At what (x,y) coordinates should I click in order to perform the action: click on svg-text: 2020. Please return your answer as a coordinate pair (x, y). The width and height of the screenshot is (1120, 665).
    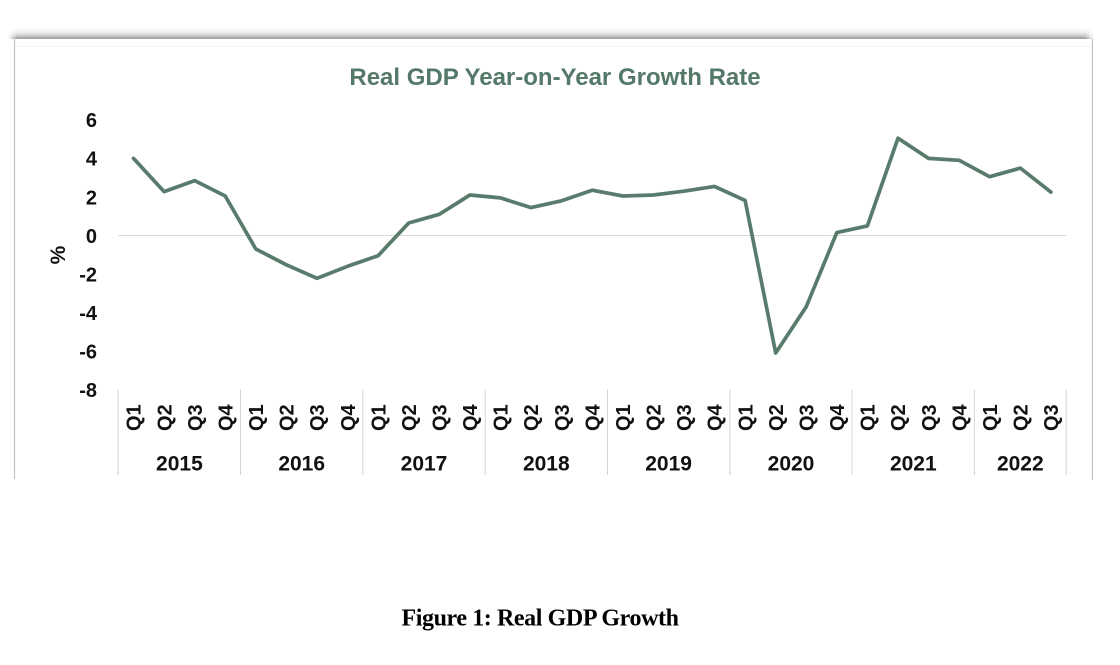
    Looking at the image, I should click on (791, 463).